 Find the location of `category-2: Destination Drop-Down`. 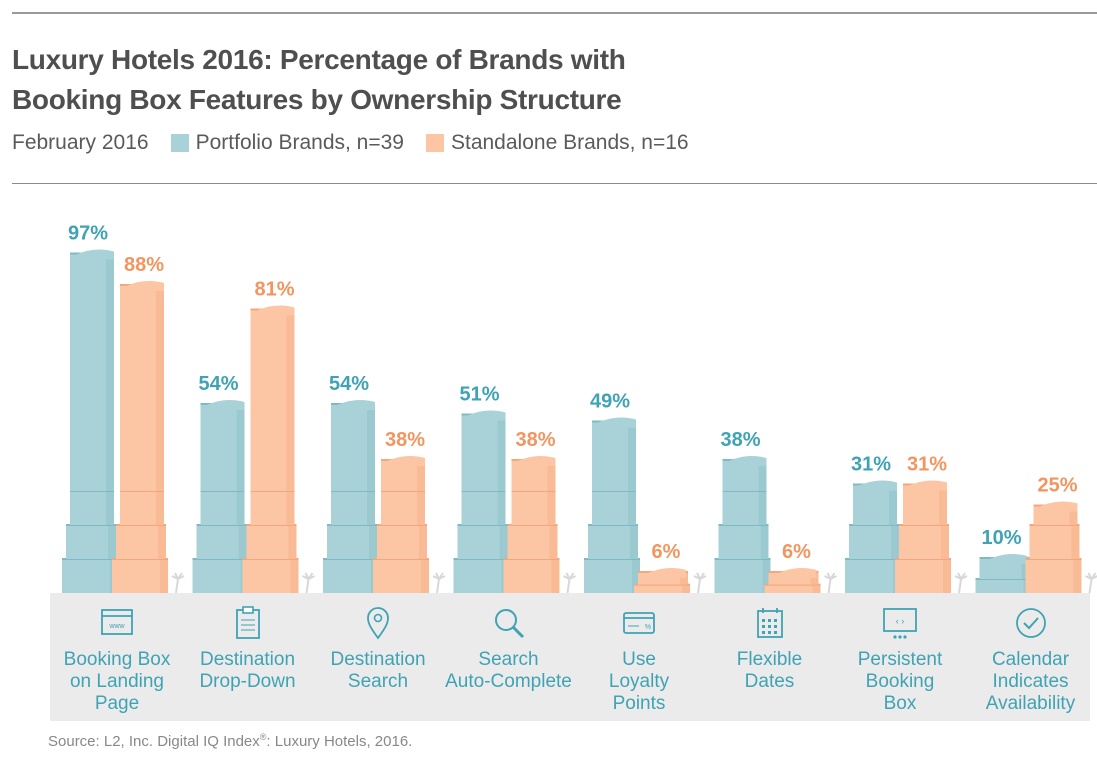

category-2: Destination Drop-Down is located at coordinates (248, 643).